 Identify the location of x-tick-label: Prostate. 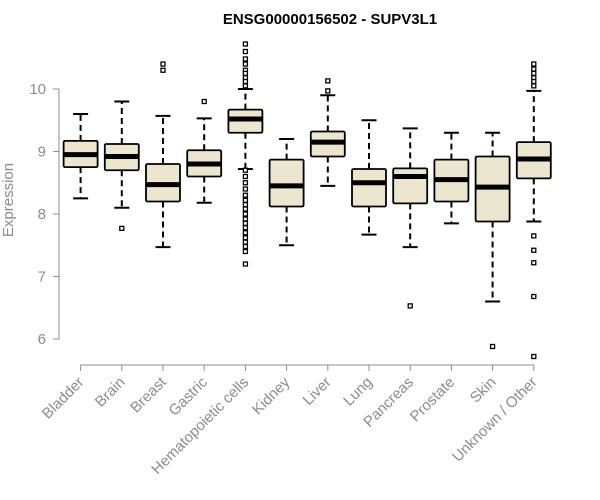
(433, 400).